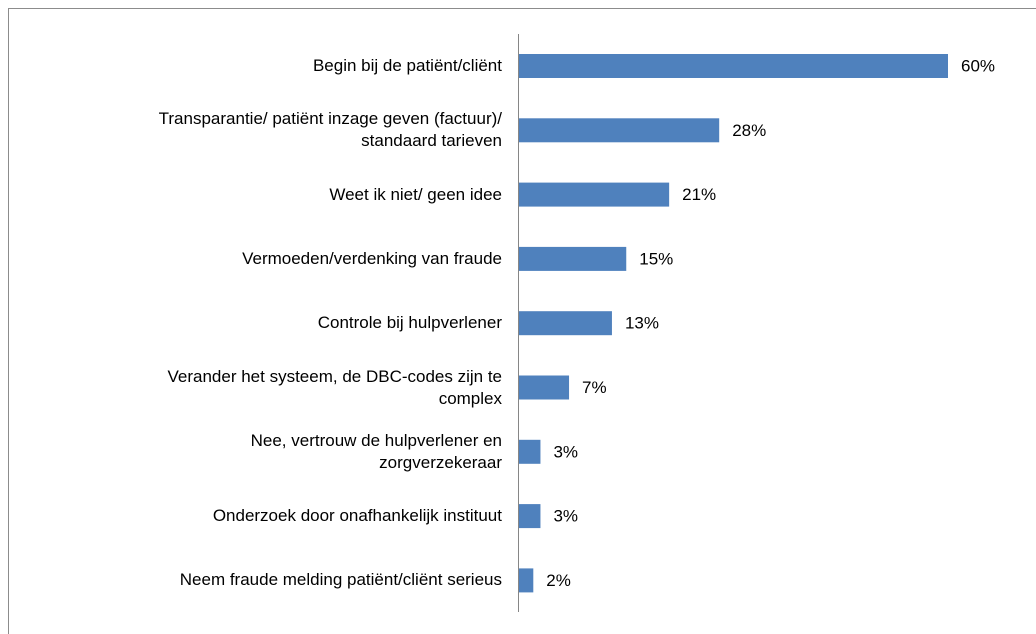 The height and width of the screenshot is (634, 1036). I want to click on category-label: Weet ik niet/ geen idee, so click(415, 194).